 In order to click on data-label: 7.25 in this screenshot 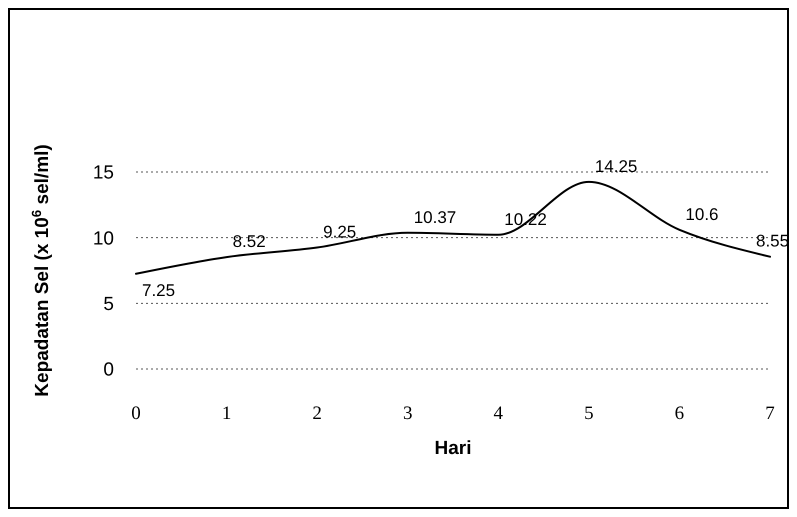, I will do `click(159, 290)`.